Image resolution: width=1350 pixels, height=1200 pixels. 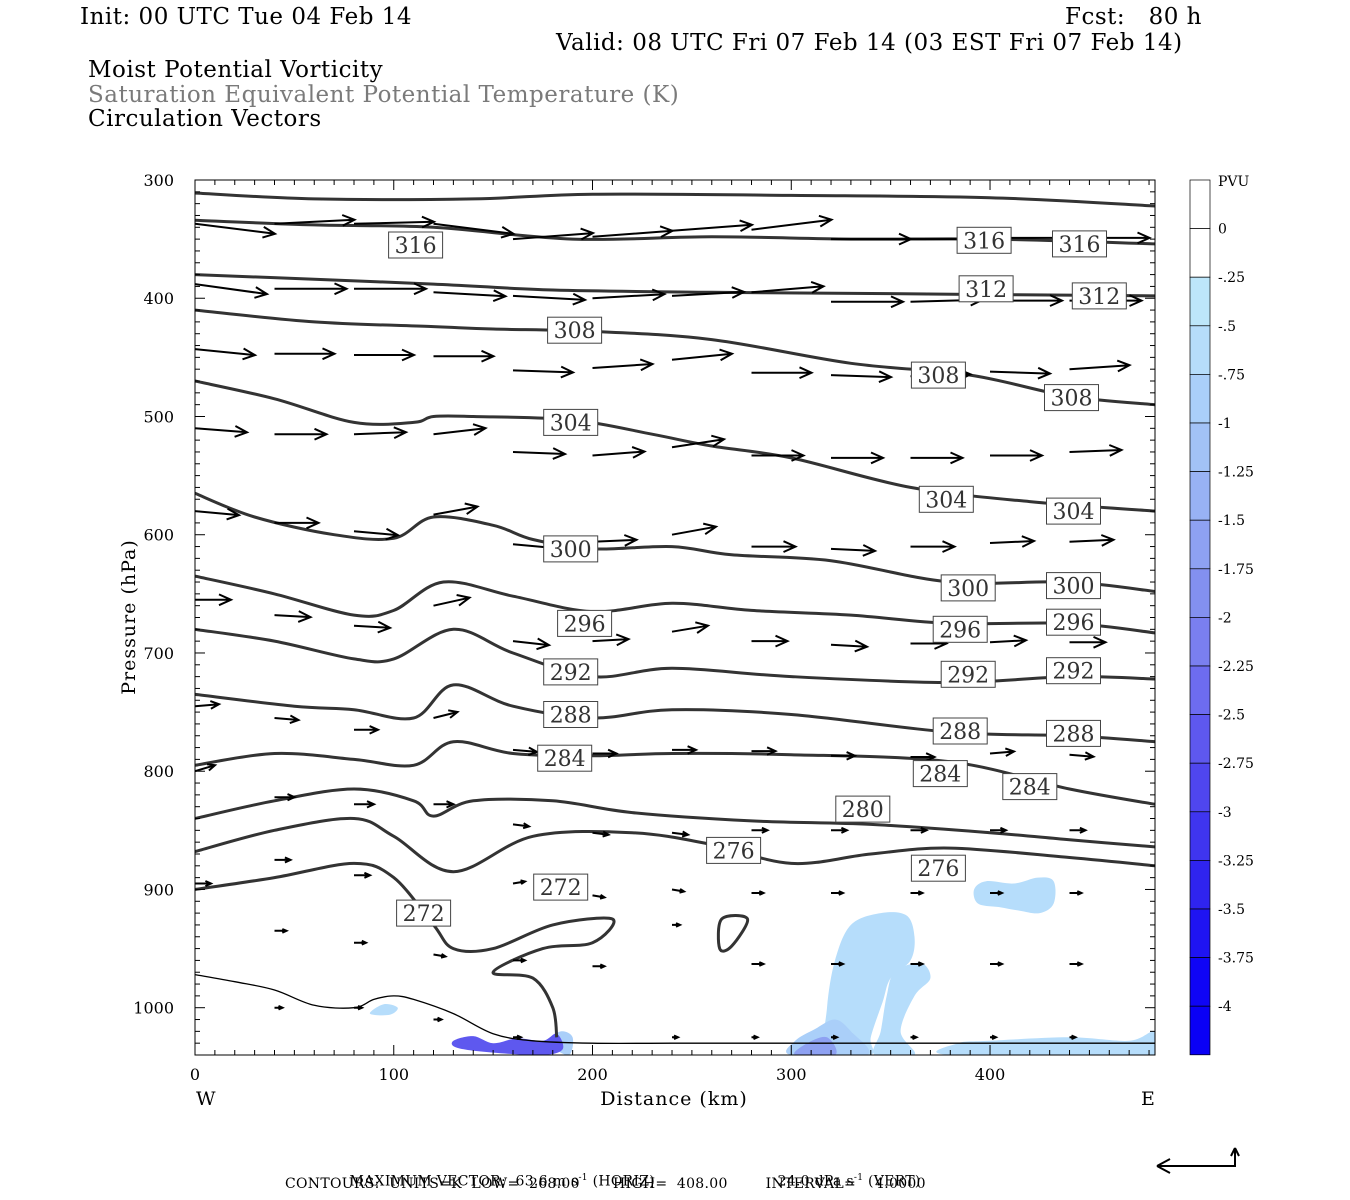 I want to click on title-line-1: Moist Potential Vorticity, so click(x=236, y=70).